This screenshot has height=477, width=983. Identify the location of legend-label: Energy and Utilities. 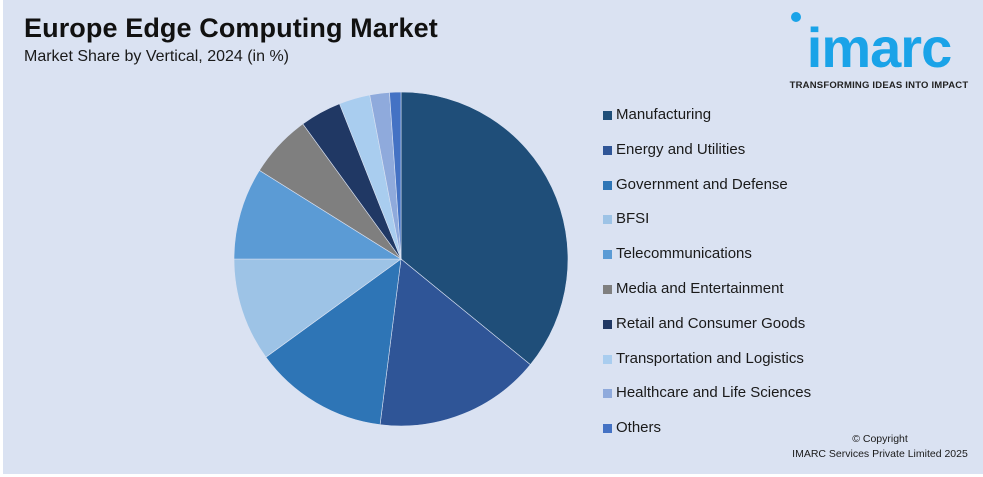
(681, 149).